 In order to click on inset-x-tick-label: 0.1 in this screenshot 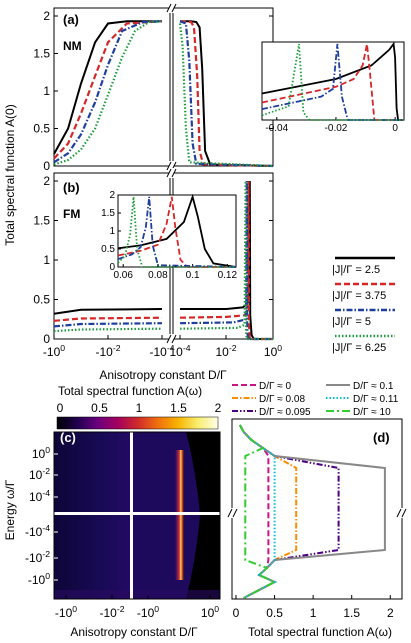, I will do `click(193, 275)`.